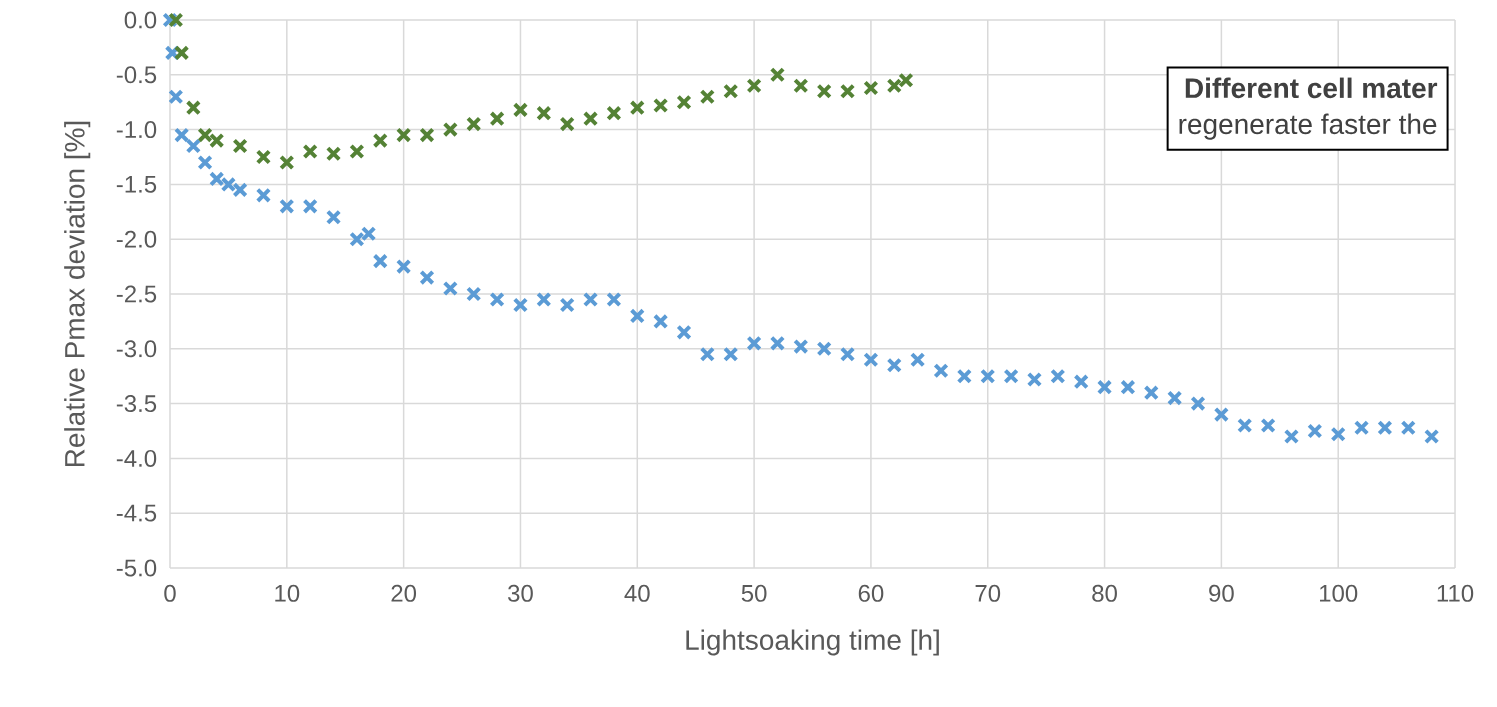 This screenshot has width=1497, height=707. Describe the element at coordinates (136, 568) in the screenshot. I see `y-tick-label: -5.0` at that location.